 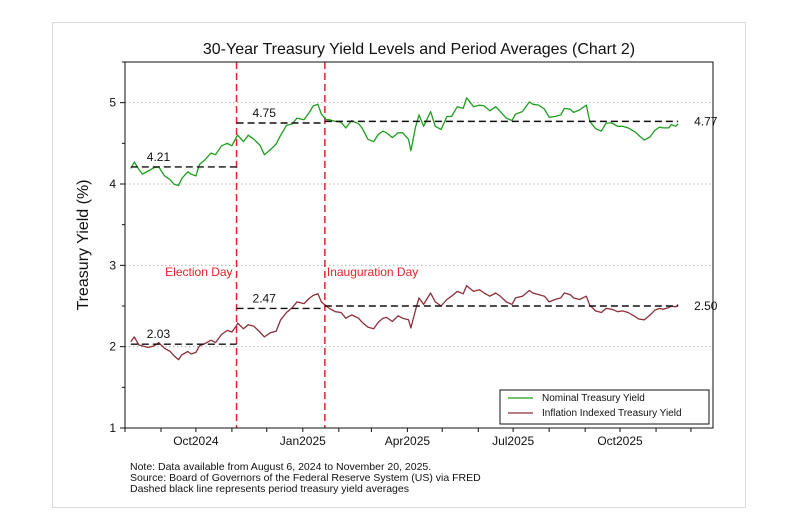 What do you see at coordinates (198, 272) in the screenshot?
I see `election-day-label: Election Day` at bounding box center [198, 272].